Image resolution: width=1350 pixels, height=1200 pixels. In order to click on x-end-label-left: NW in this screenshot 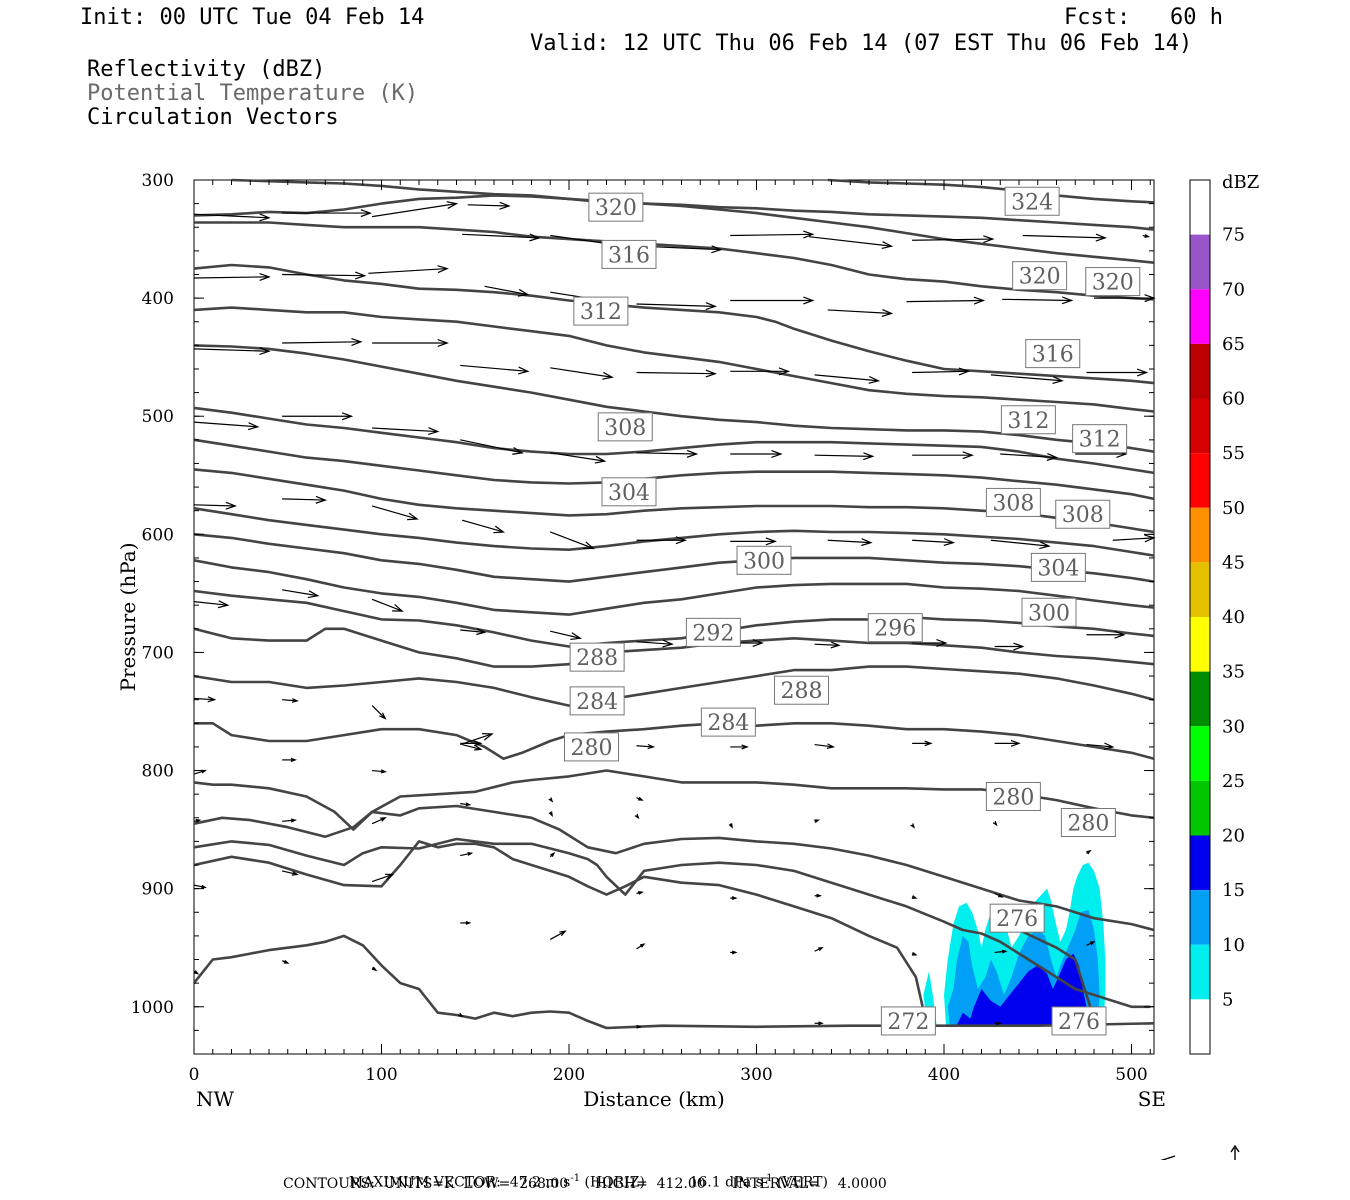, I will do `click(215, 1099)`.